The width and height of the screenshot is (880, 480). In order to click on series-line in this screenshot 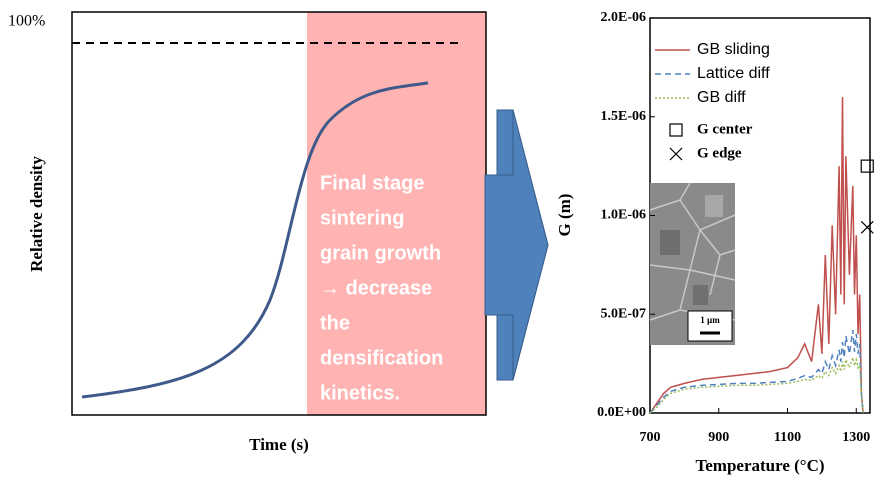, I will do `click(756, 371)`.